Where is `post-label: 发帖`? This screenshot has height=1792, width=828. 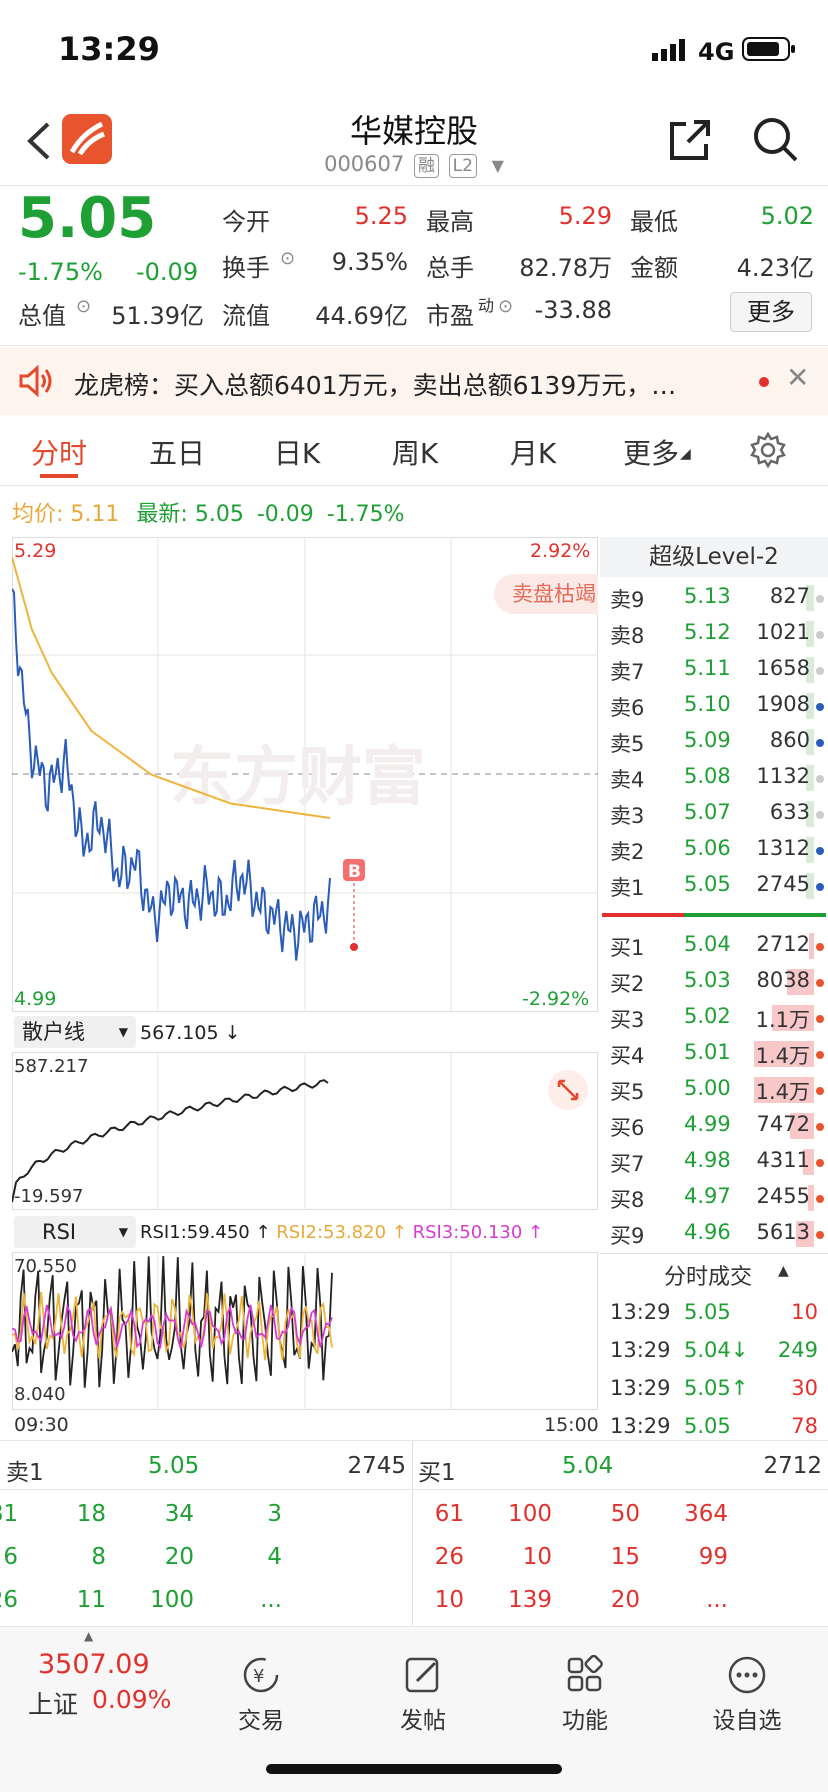
post-label: 发帖 is located at coordinates (423, 1721).